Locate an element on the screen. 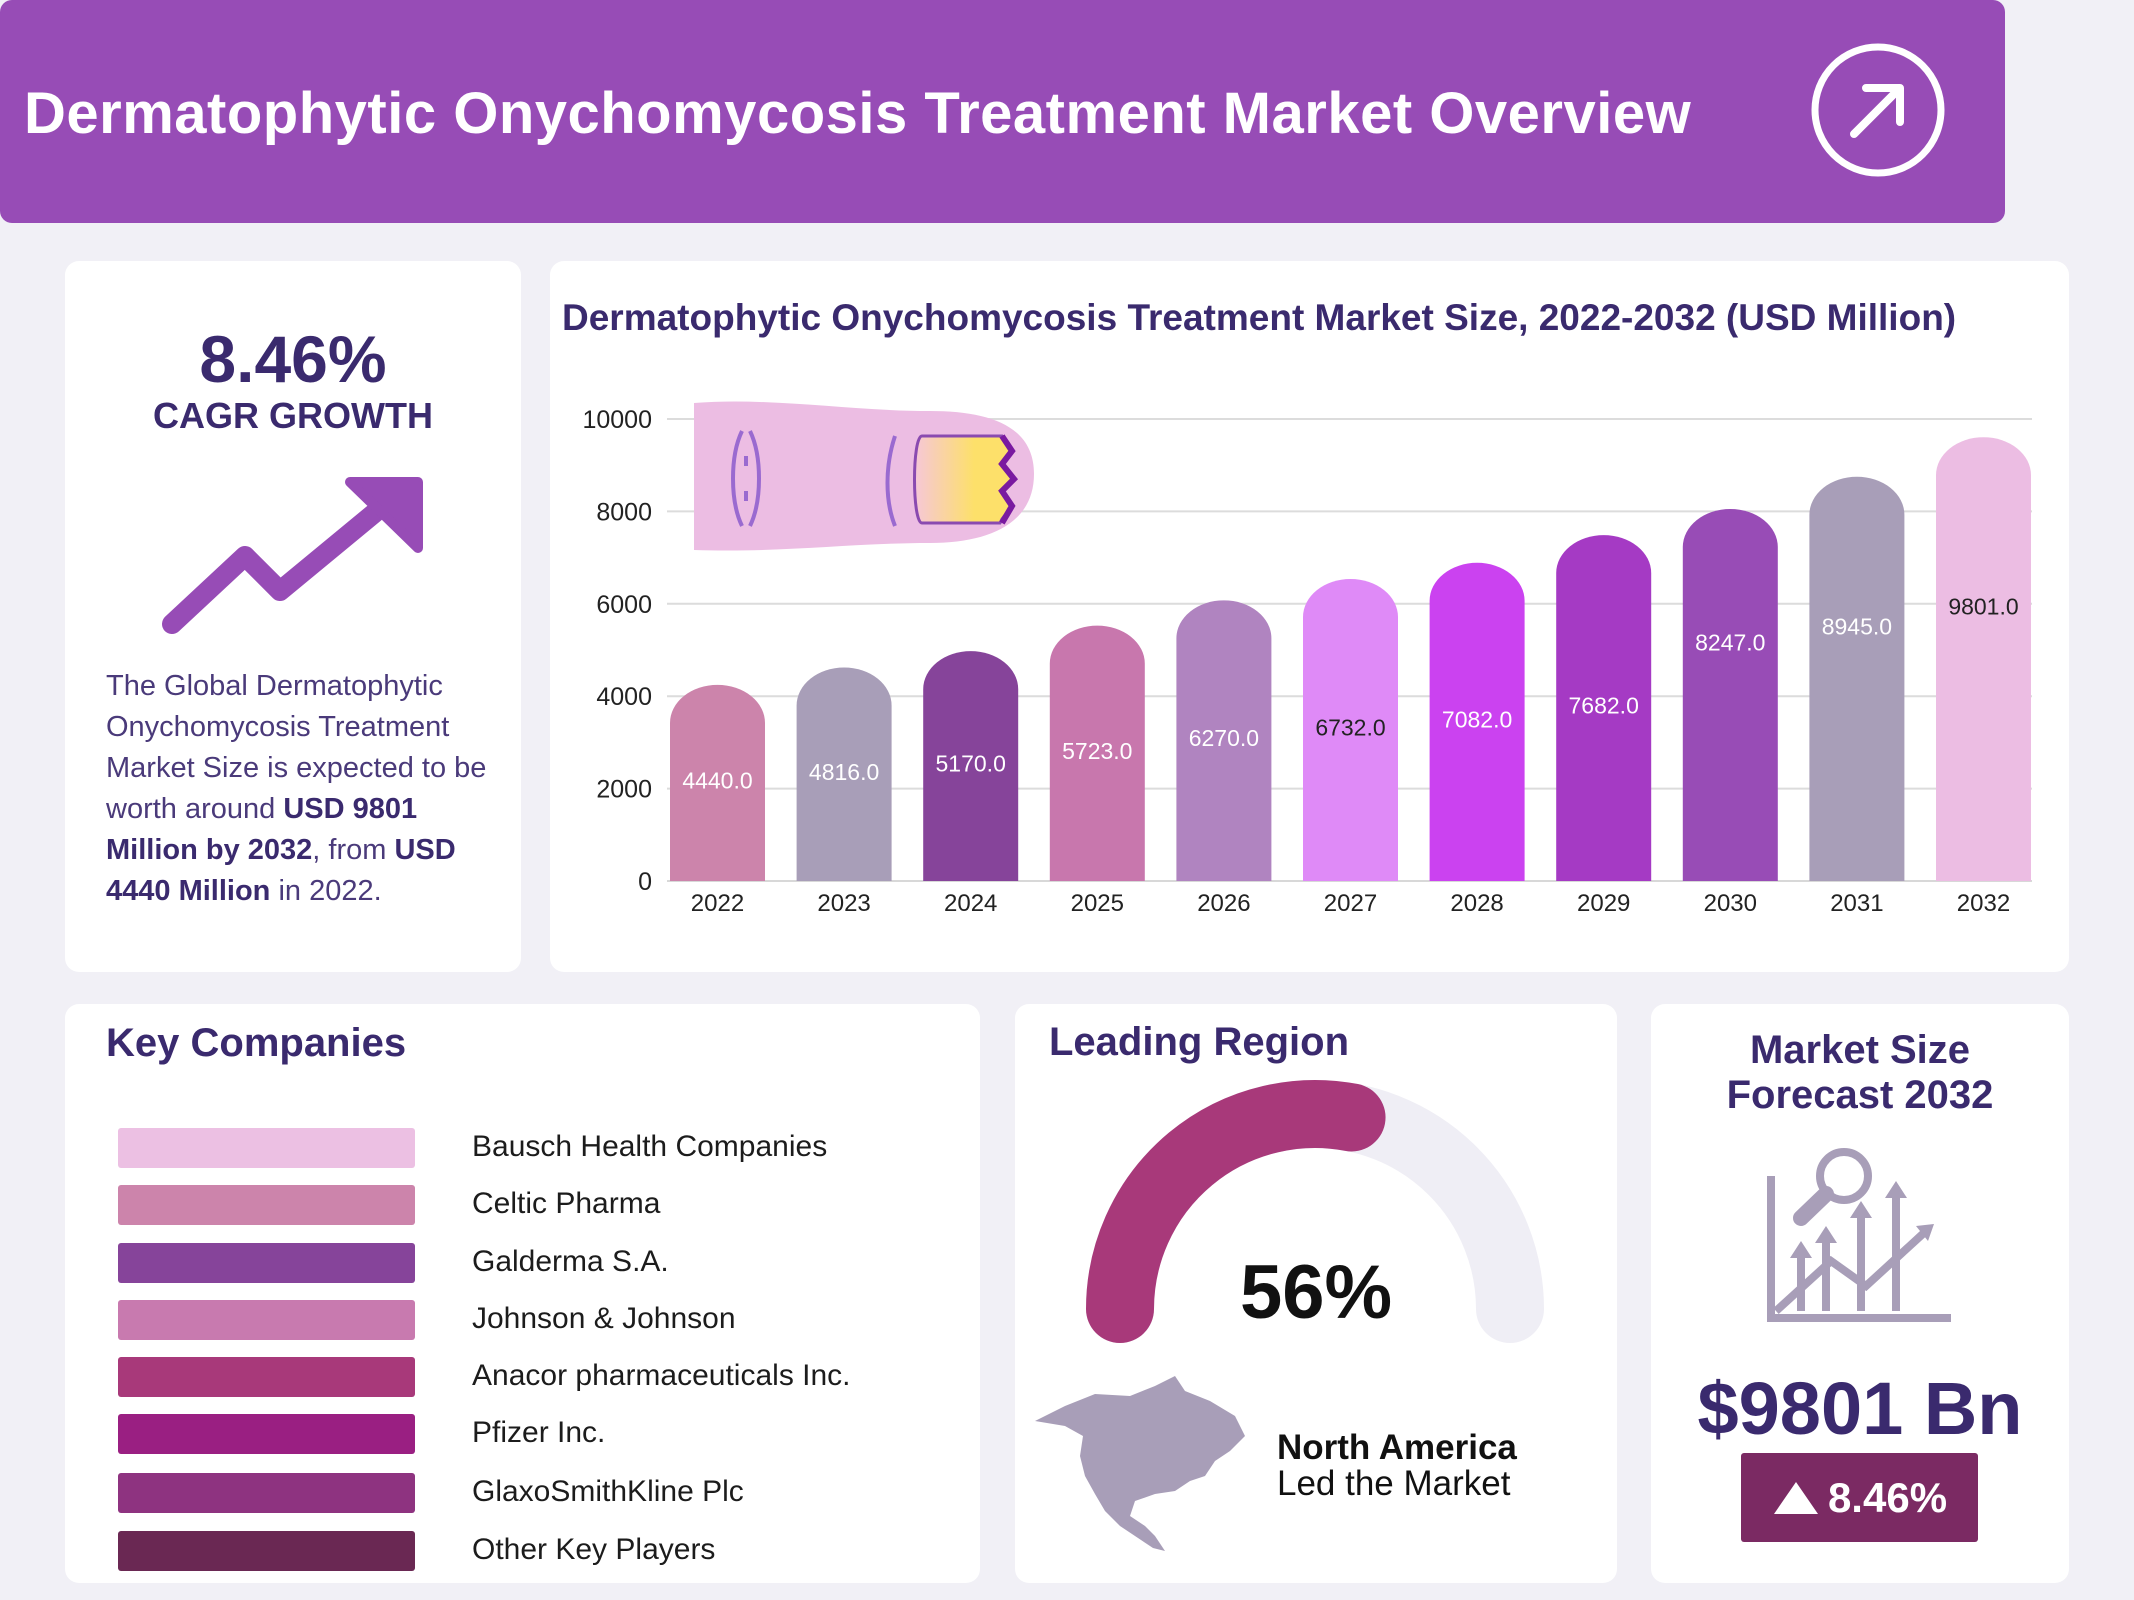  growth-value: 8.46% is located at coordinates (1887, 1497).